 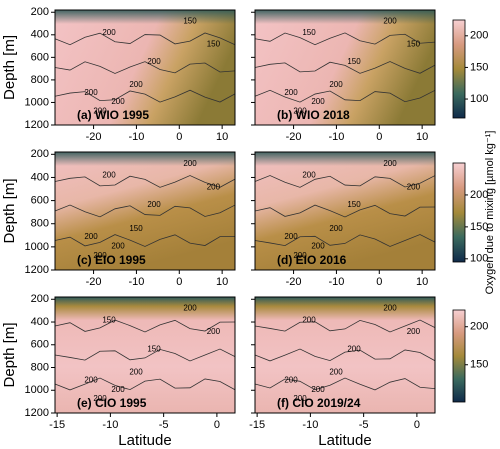 What do you see at coordinates (111, 260) in the screenshot?
I see `panel-title: (c) EIO 1995` at bounding box center [111, 260].